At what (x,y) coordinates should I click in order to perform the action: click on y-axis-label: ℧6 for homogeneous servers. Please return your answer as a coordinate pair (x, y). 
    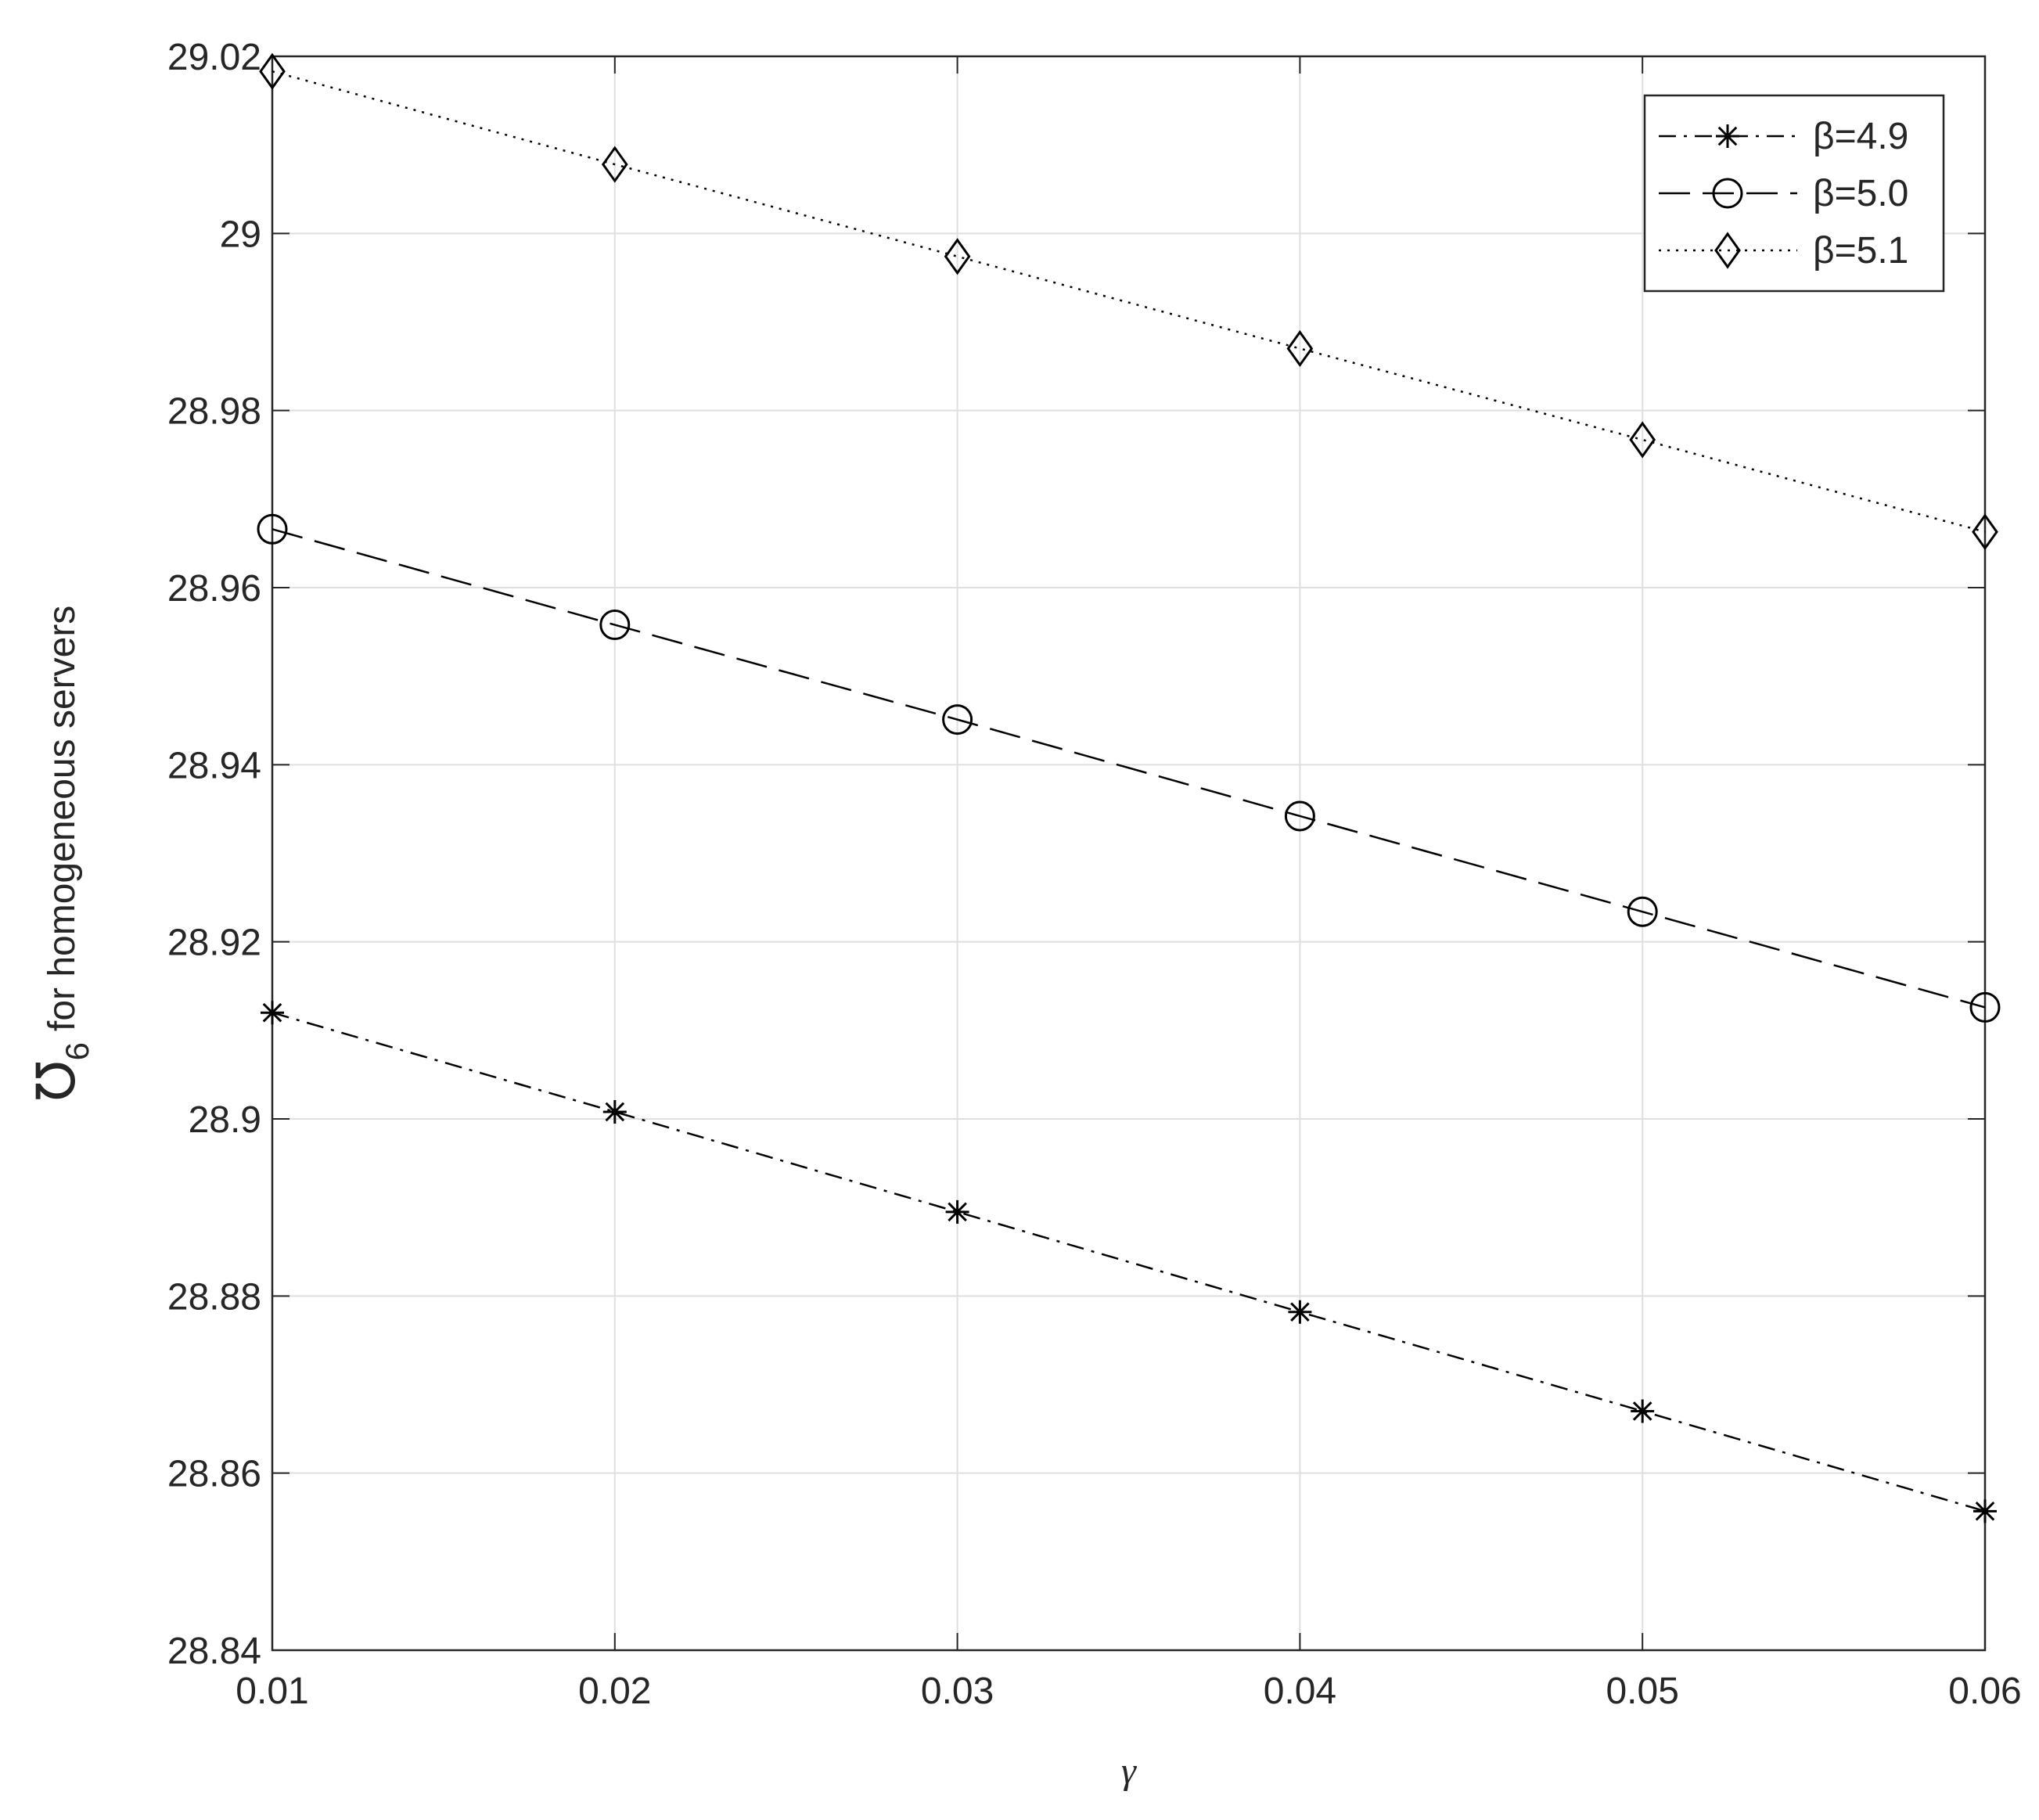
    Looking at the image, I should click on (61, 854).